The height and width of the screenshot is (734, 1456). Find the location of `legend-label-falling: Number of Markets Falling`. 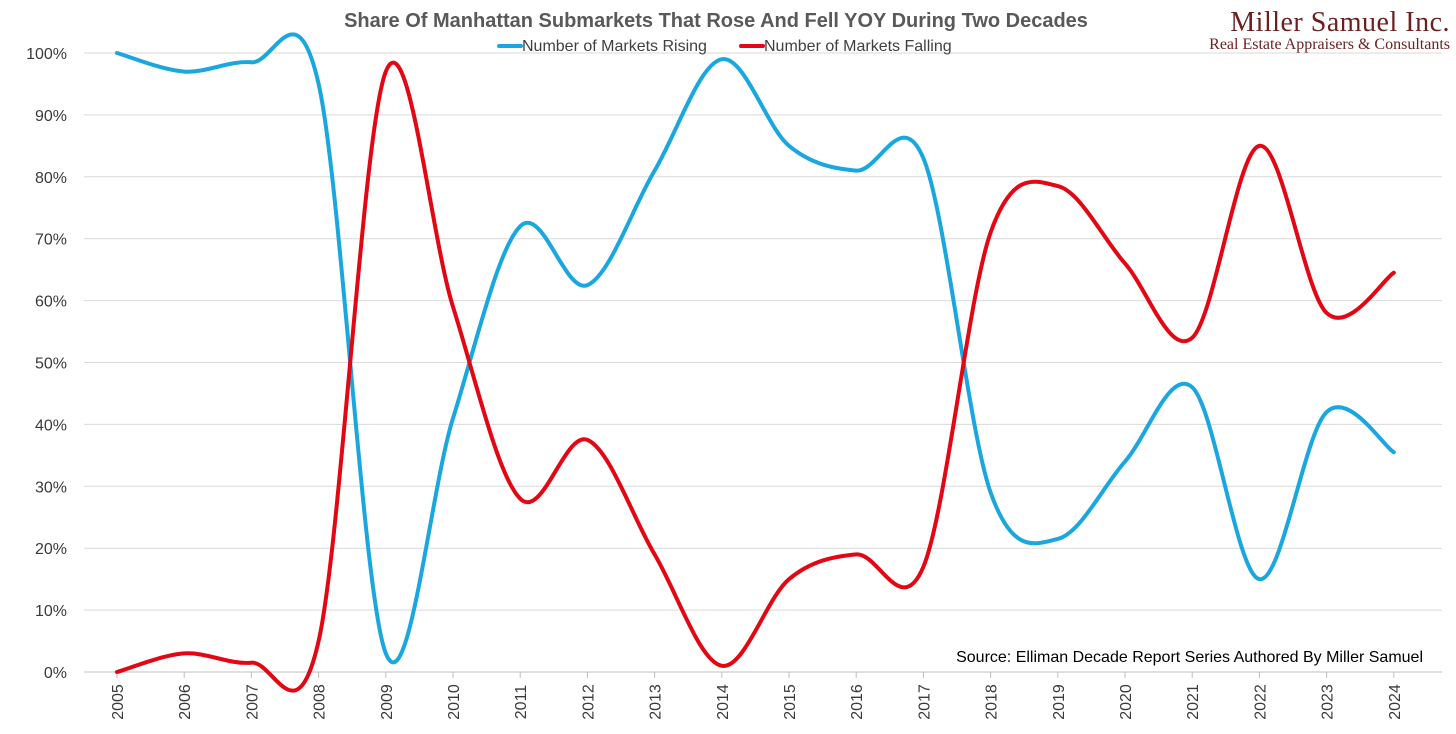

legend-label-falling: Number of Markets Falling is located at coordinates (858, 46).